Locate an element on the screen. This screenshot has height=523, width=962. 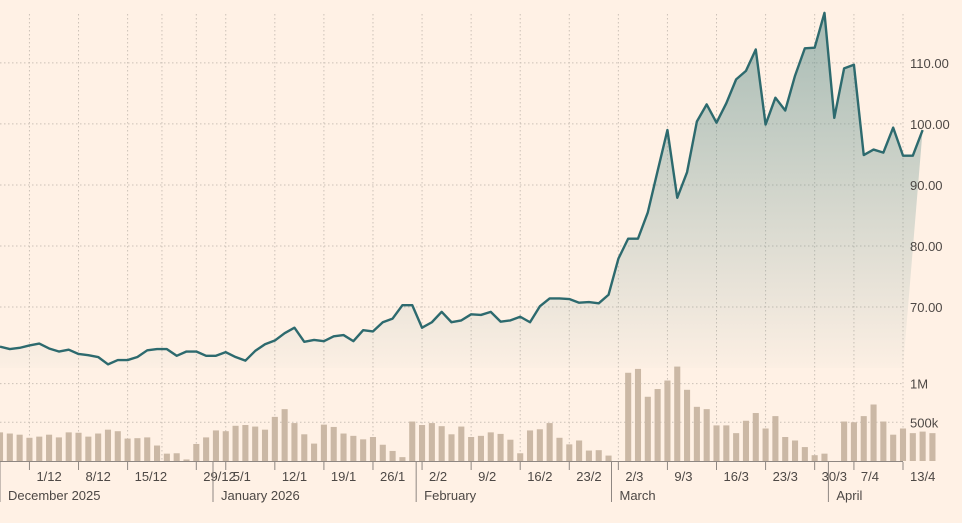
price-tick-label: 90.00 is located at coordinates (926, 185).